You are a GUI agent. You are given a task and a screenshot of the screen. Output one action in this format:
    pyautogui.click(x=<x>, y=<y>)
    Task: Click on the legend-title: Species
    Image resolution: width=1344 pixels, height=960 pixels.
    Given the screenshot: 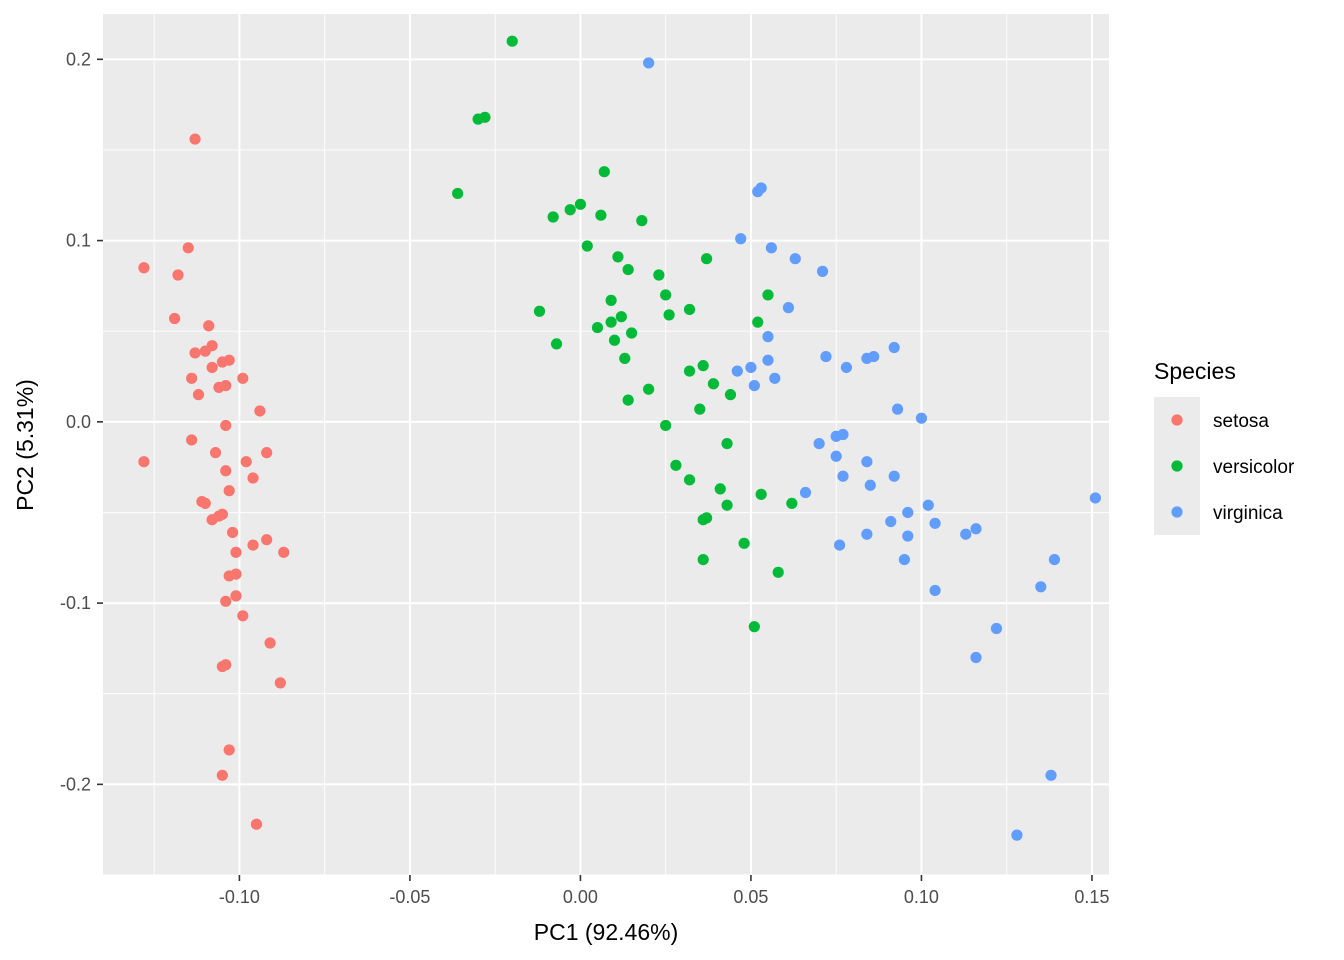 What is the action you would take?
    pyautogui.click(x=1195, y=371)
    